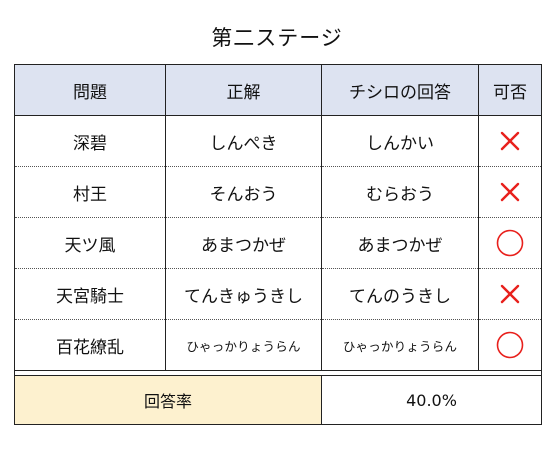 The width and height of the screenshot is (554, 462). I want to click on header-response: チシロの回答, so click(400, 90).